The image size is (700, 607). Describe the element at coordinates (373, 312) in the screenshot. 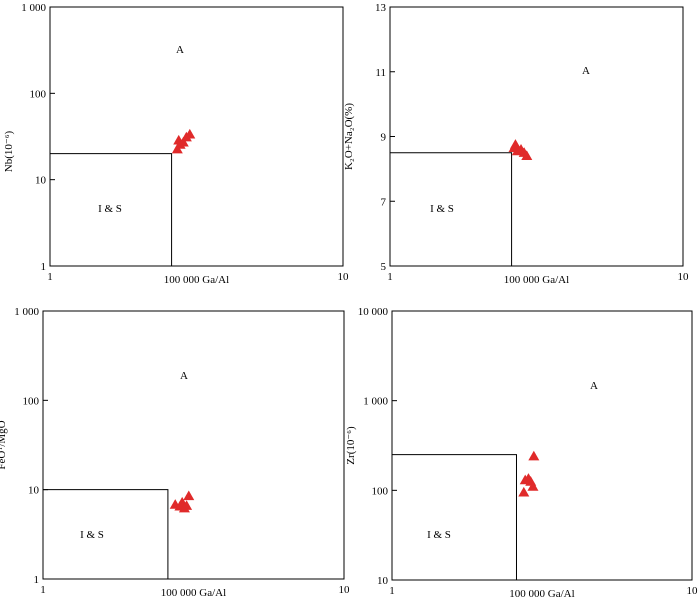

I see `y-tick-label: 10 000` at that location.